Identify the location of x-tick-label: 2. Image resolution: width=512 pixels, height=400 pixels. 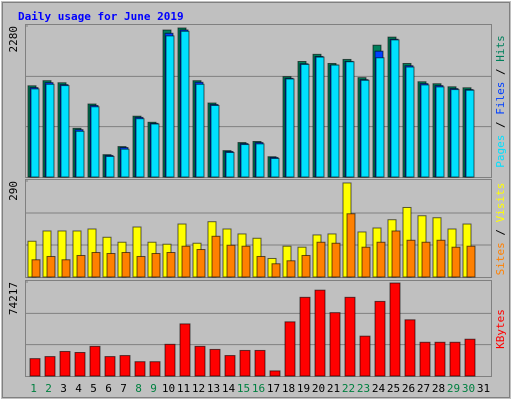
(48, 388).